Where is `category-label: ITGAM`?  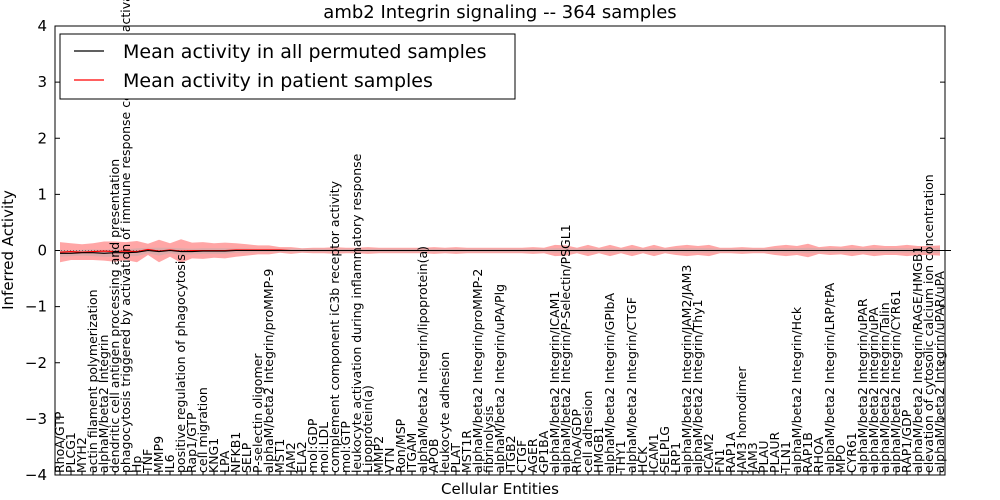 category-label: ITGAM is located at coordinates (411, 453).